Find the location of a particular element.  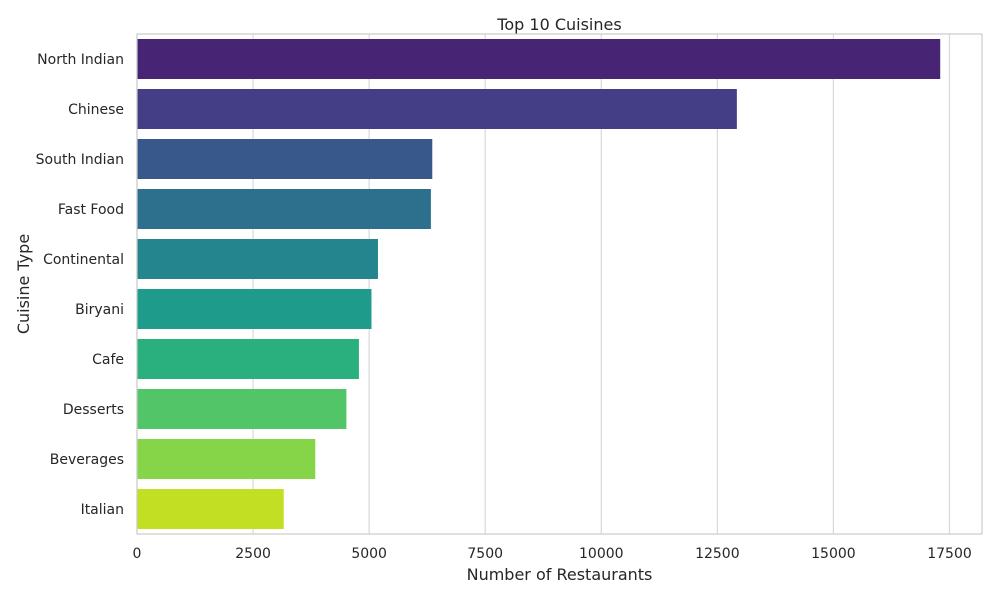

x-axis-label: Number of Restaurants is located at coordinates (560, 574).